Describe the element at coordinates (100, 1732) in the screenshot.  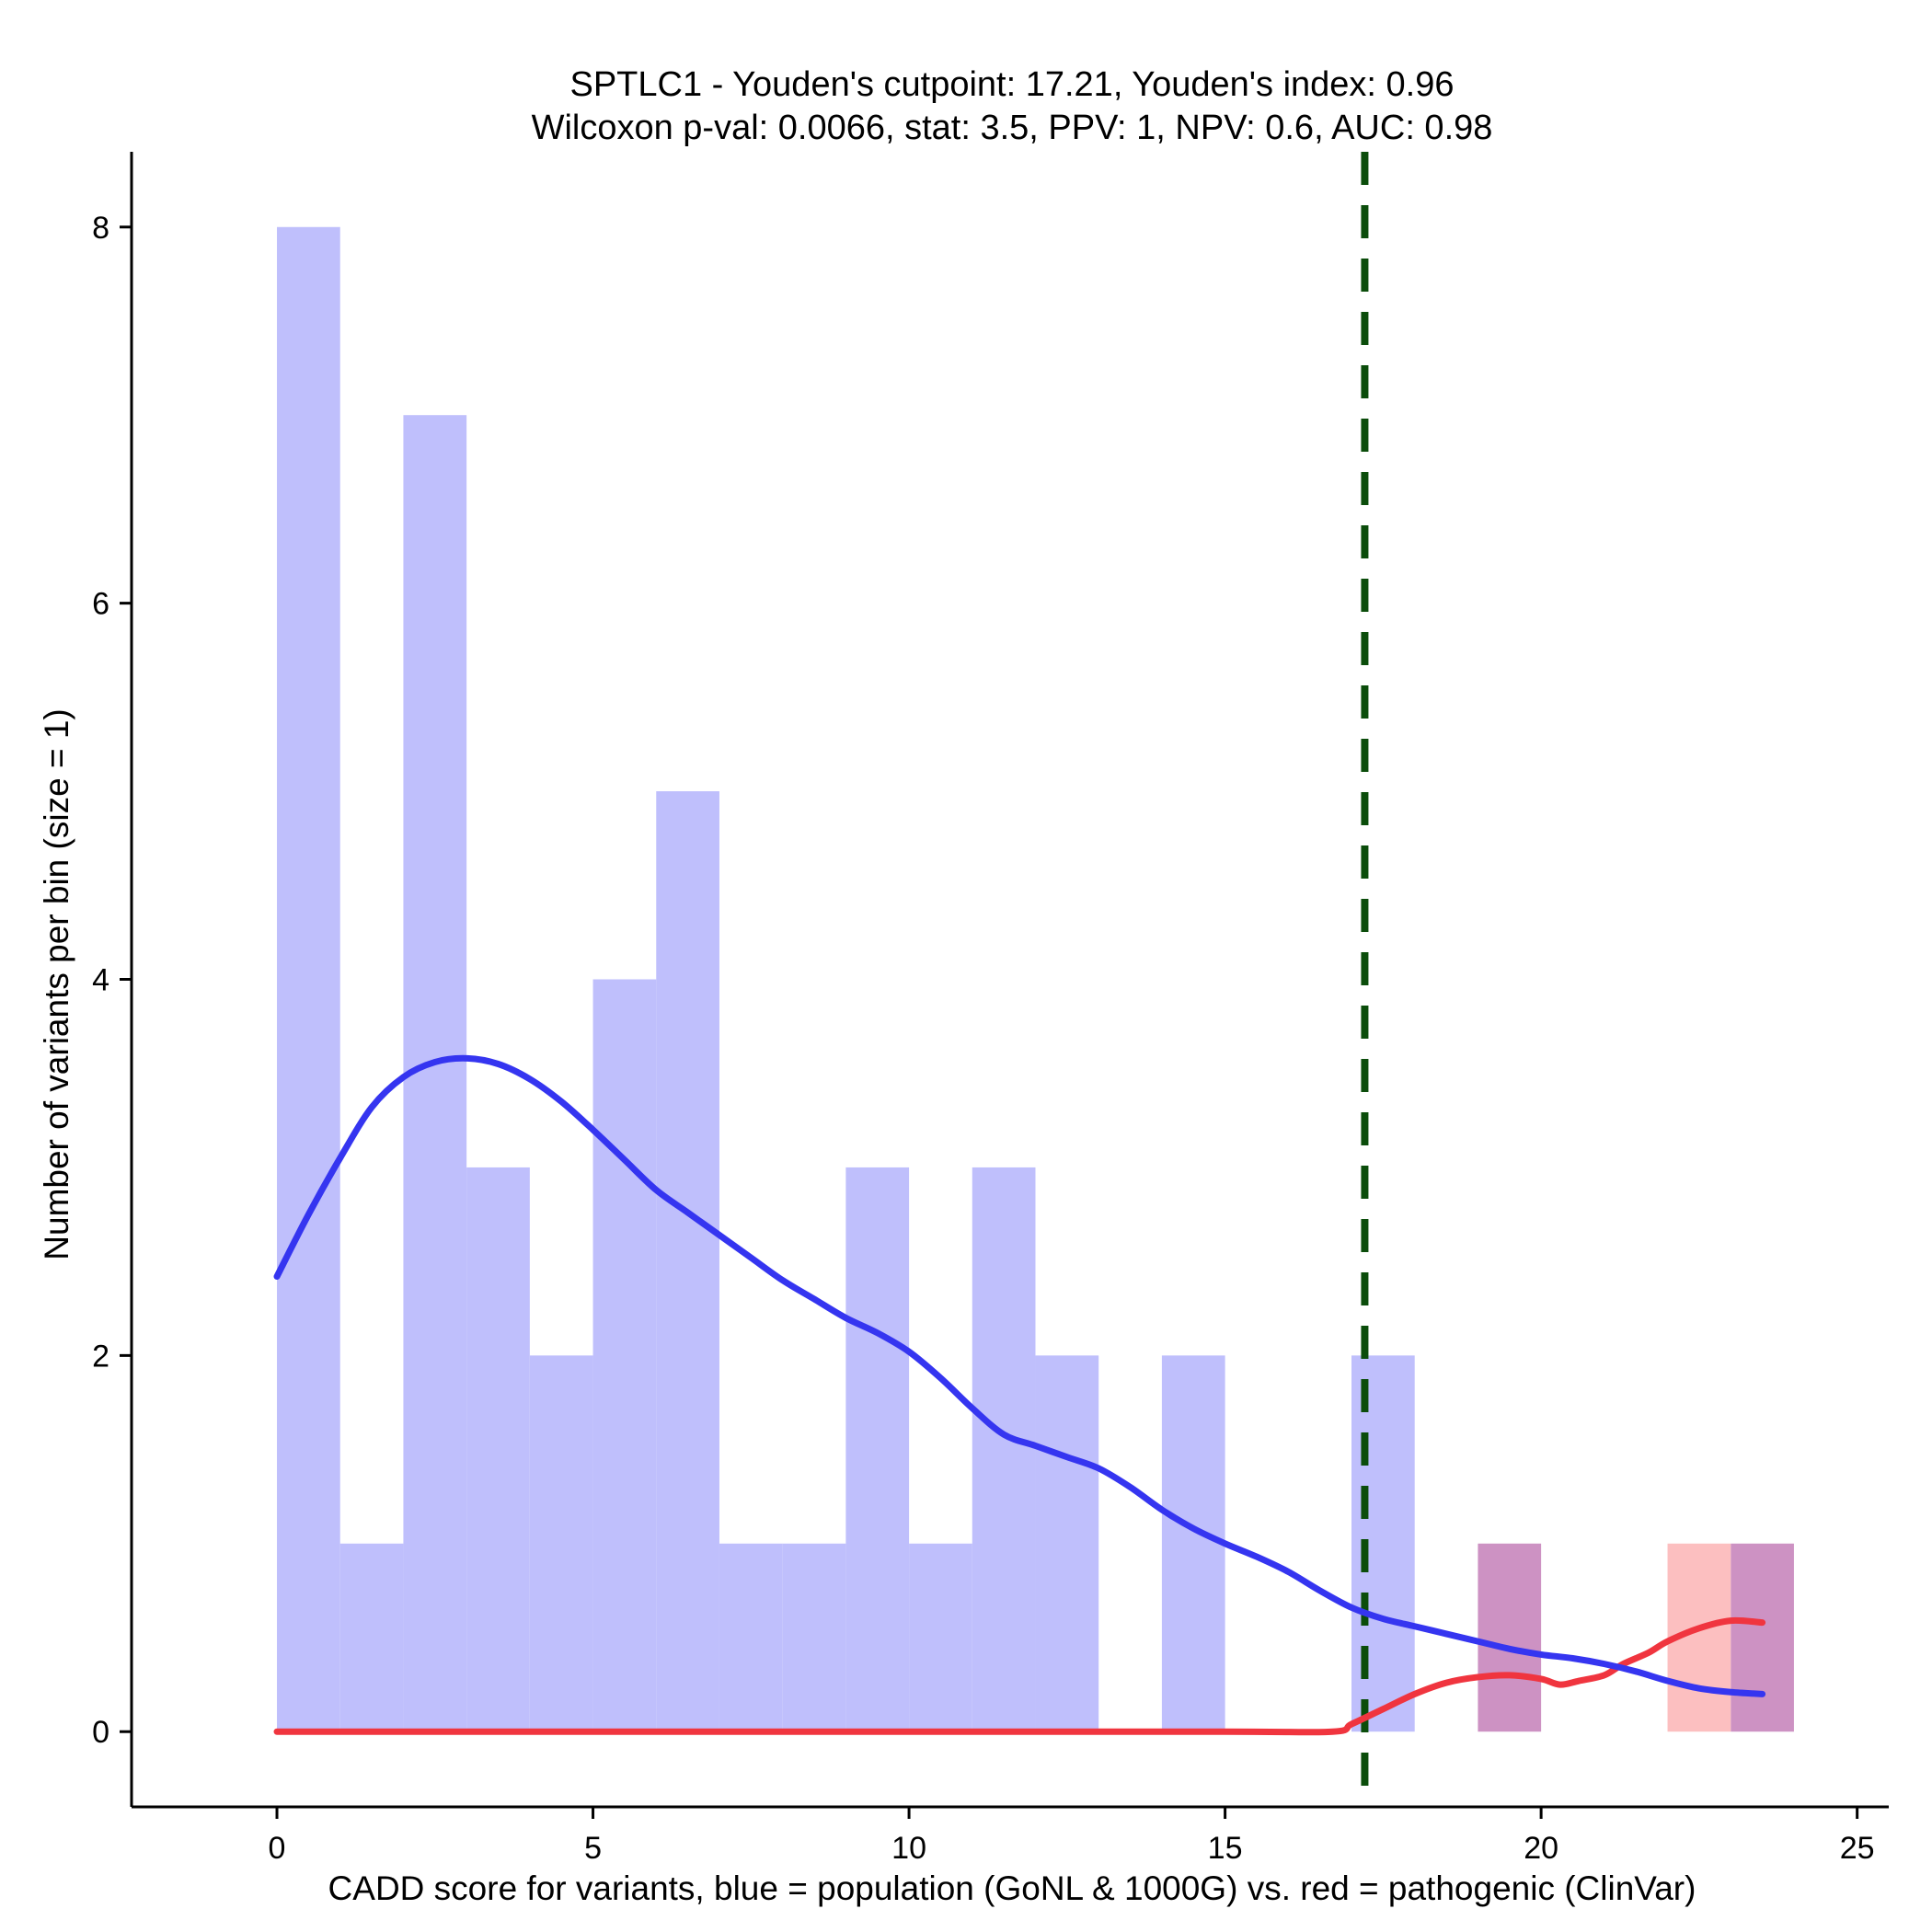
I see `y-tick-label-0: 0` at that location.